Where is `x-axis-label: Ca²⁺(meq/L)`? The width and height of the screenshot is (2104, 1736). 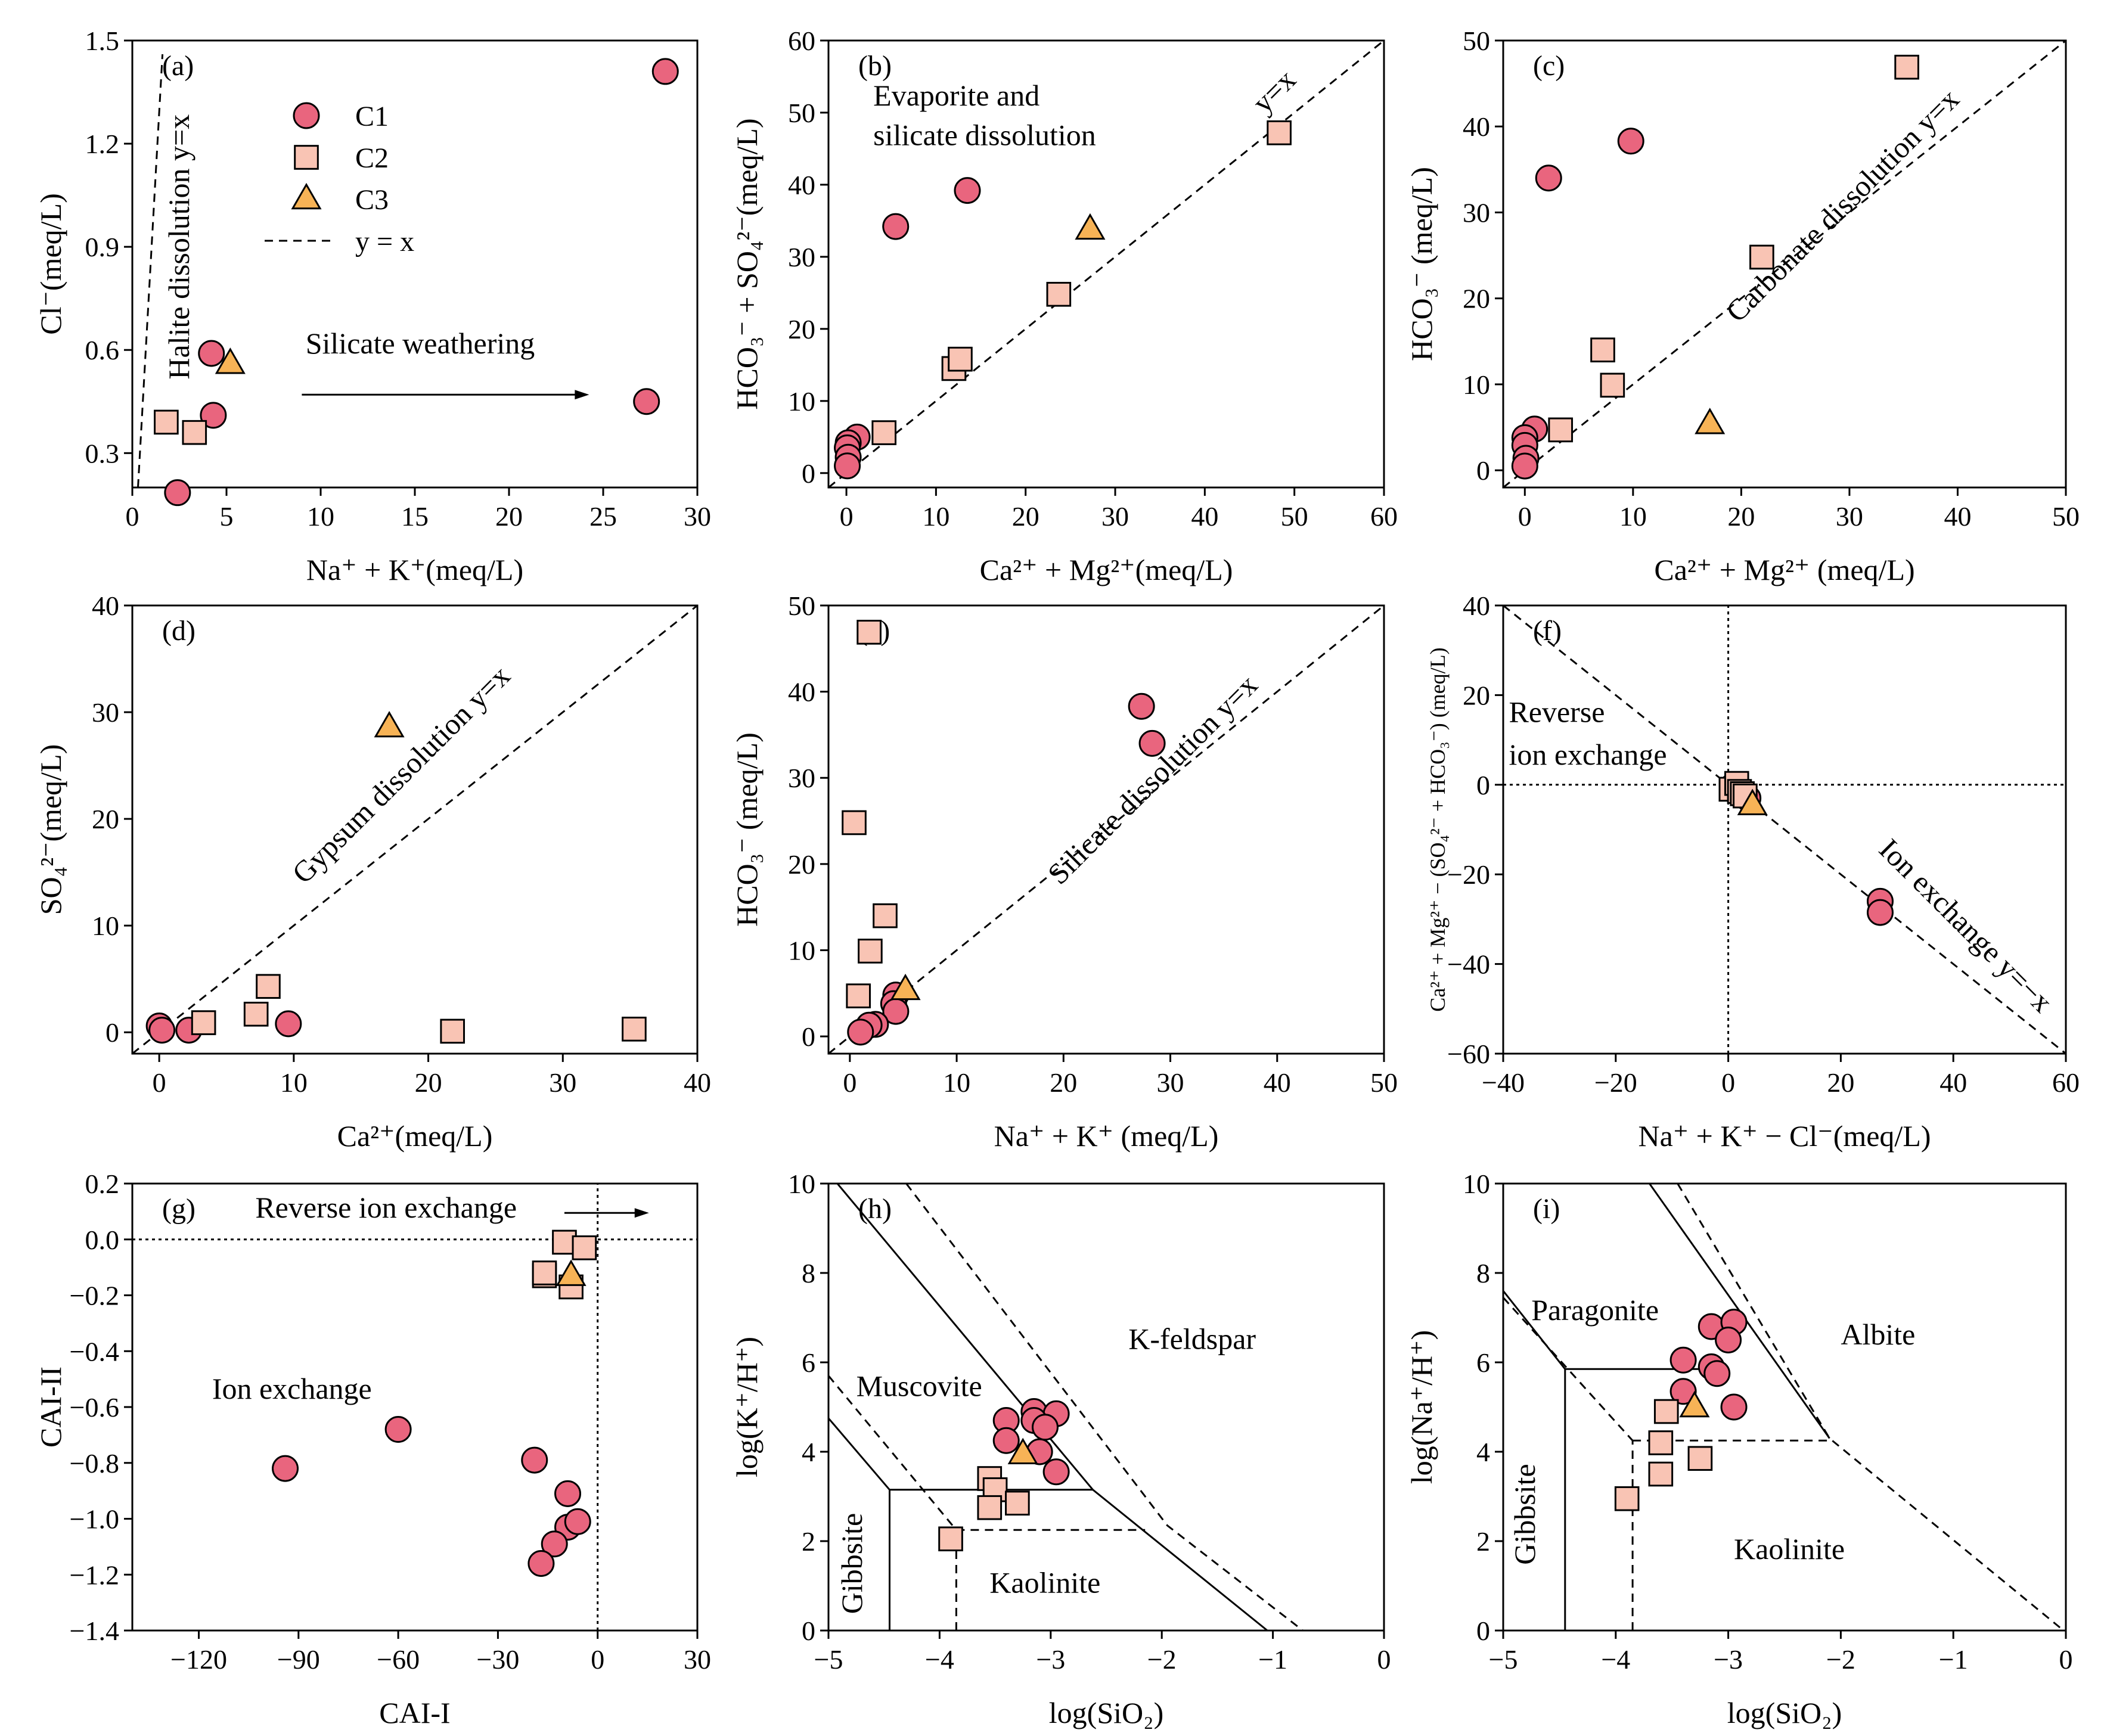
x-axis-label: Ca²⁺(meq/L) is located at coordinates (415, 1136).